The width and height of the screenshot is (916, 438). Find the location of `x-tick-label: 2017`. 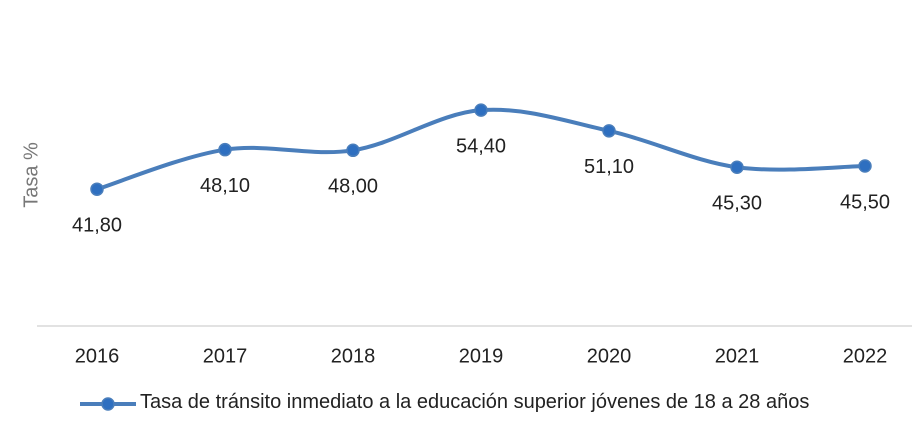

x-tick-label: 2017 is located at coordinates (225, 356).